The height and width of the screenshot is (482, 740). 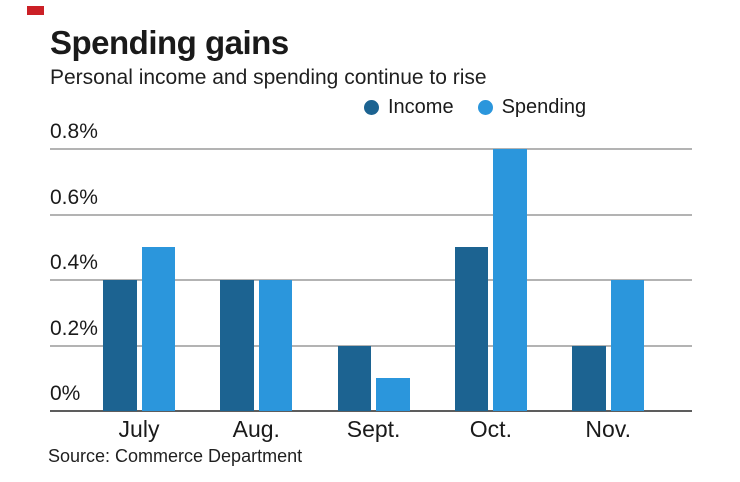 What do you see at coordinates (354, 378) in the screenshot?
I see `bar-income-sept` at bounding box center [354, 378].